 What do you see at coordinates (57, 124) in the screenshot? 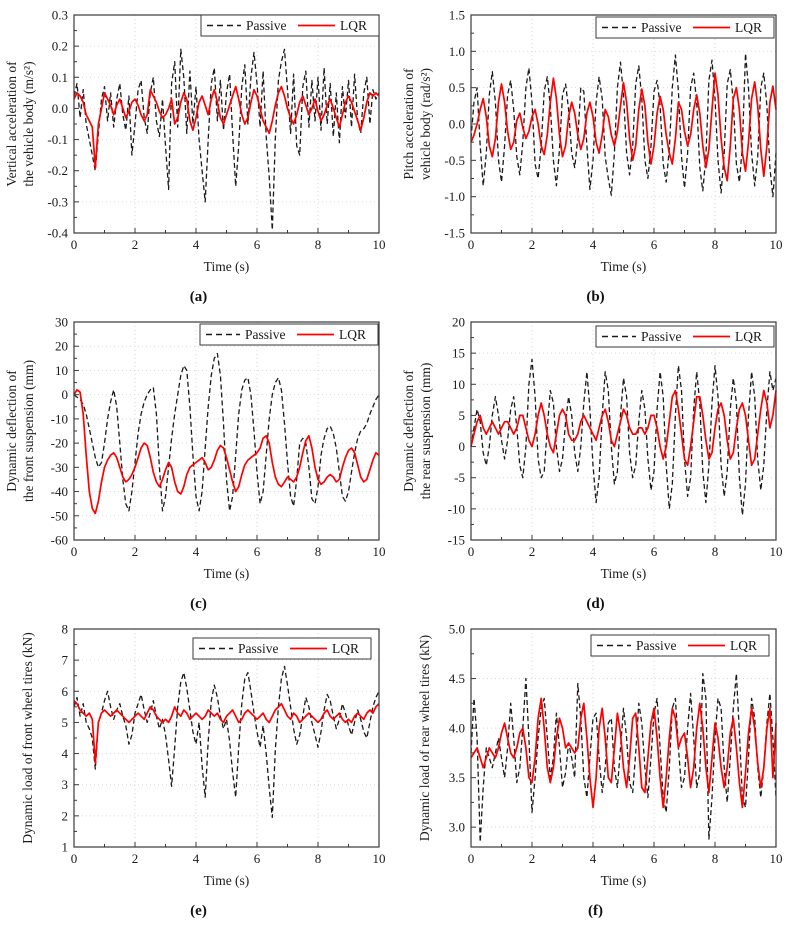
I see `y-tick-labels: -0.4 -0.3 -0.2 -0.1 0.0 0.1 0.2 0.3` at bounding box center [57, 124].